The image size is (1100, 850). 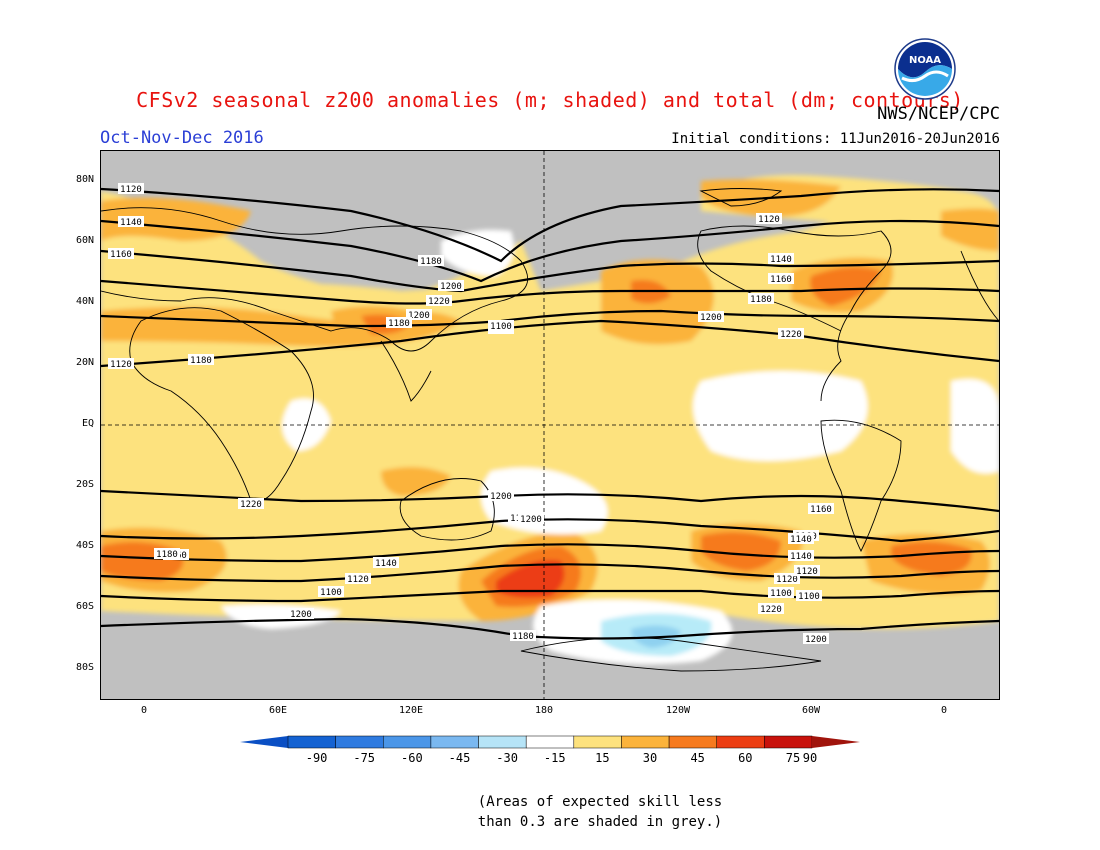 I want to click on lat-label: 80S, so click(x=84, y=667).